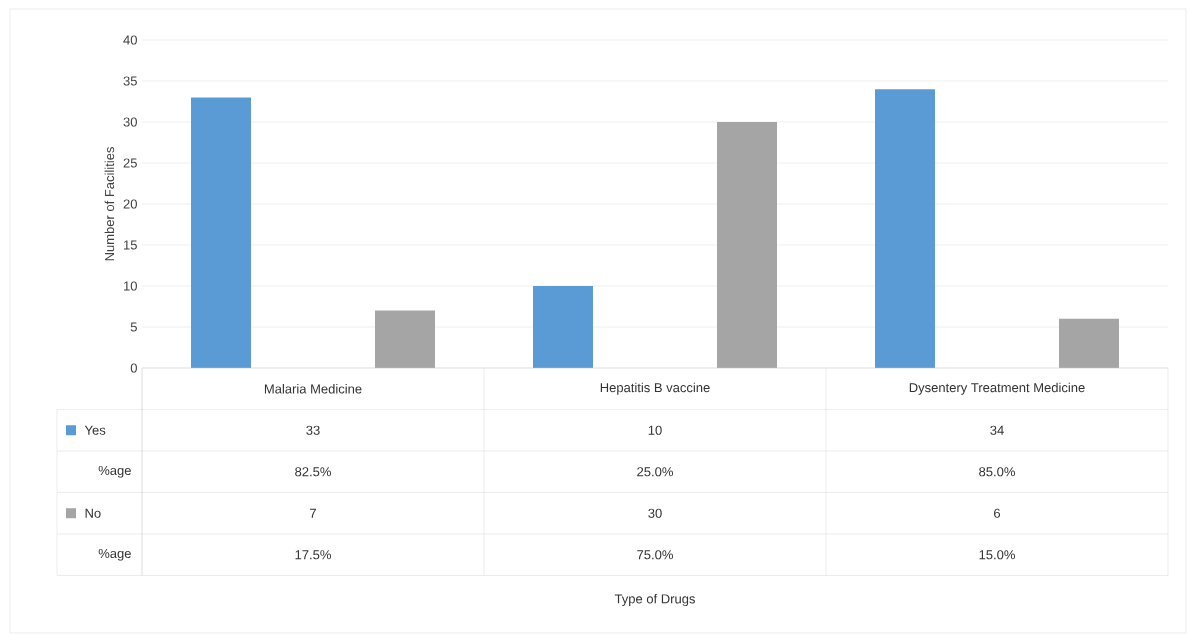 Image resolution: width=1189 pixels, height=636 pixels. What do you see at coordinates (133, 327) in the screenshot?
I see `y-tick-label: 5` at bounding box center [133, 327].